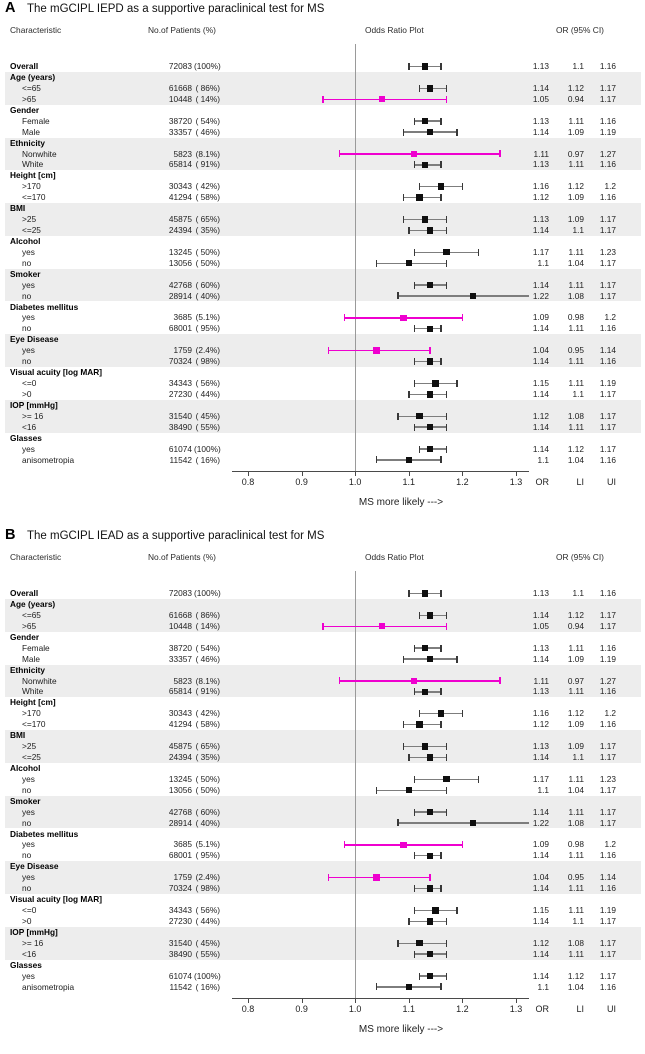 The image size is (645, 1054). What do you see at coordinates (28, 778) in the screenshot?
I see `row-label: yes` at bounding box center [28, 778].